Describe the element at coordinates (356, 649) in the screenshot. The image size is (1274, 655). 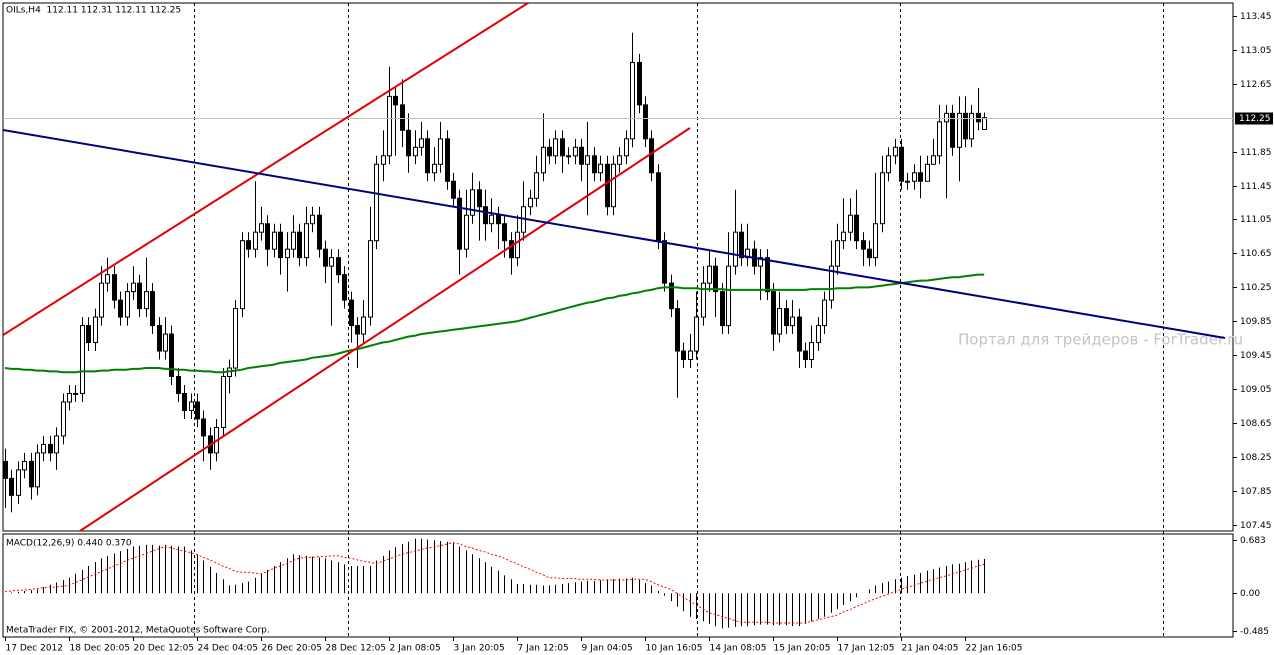
I see `x-tick-label: 28 Dec 12:05` at that location.